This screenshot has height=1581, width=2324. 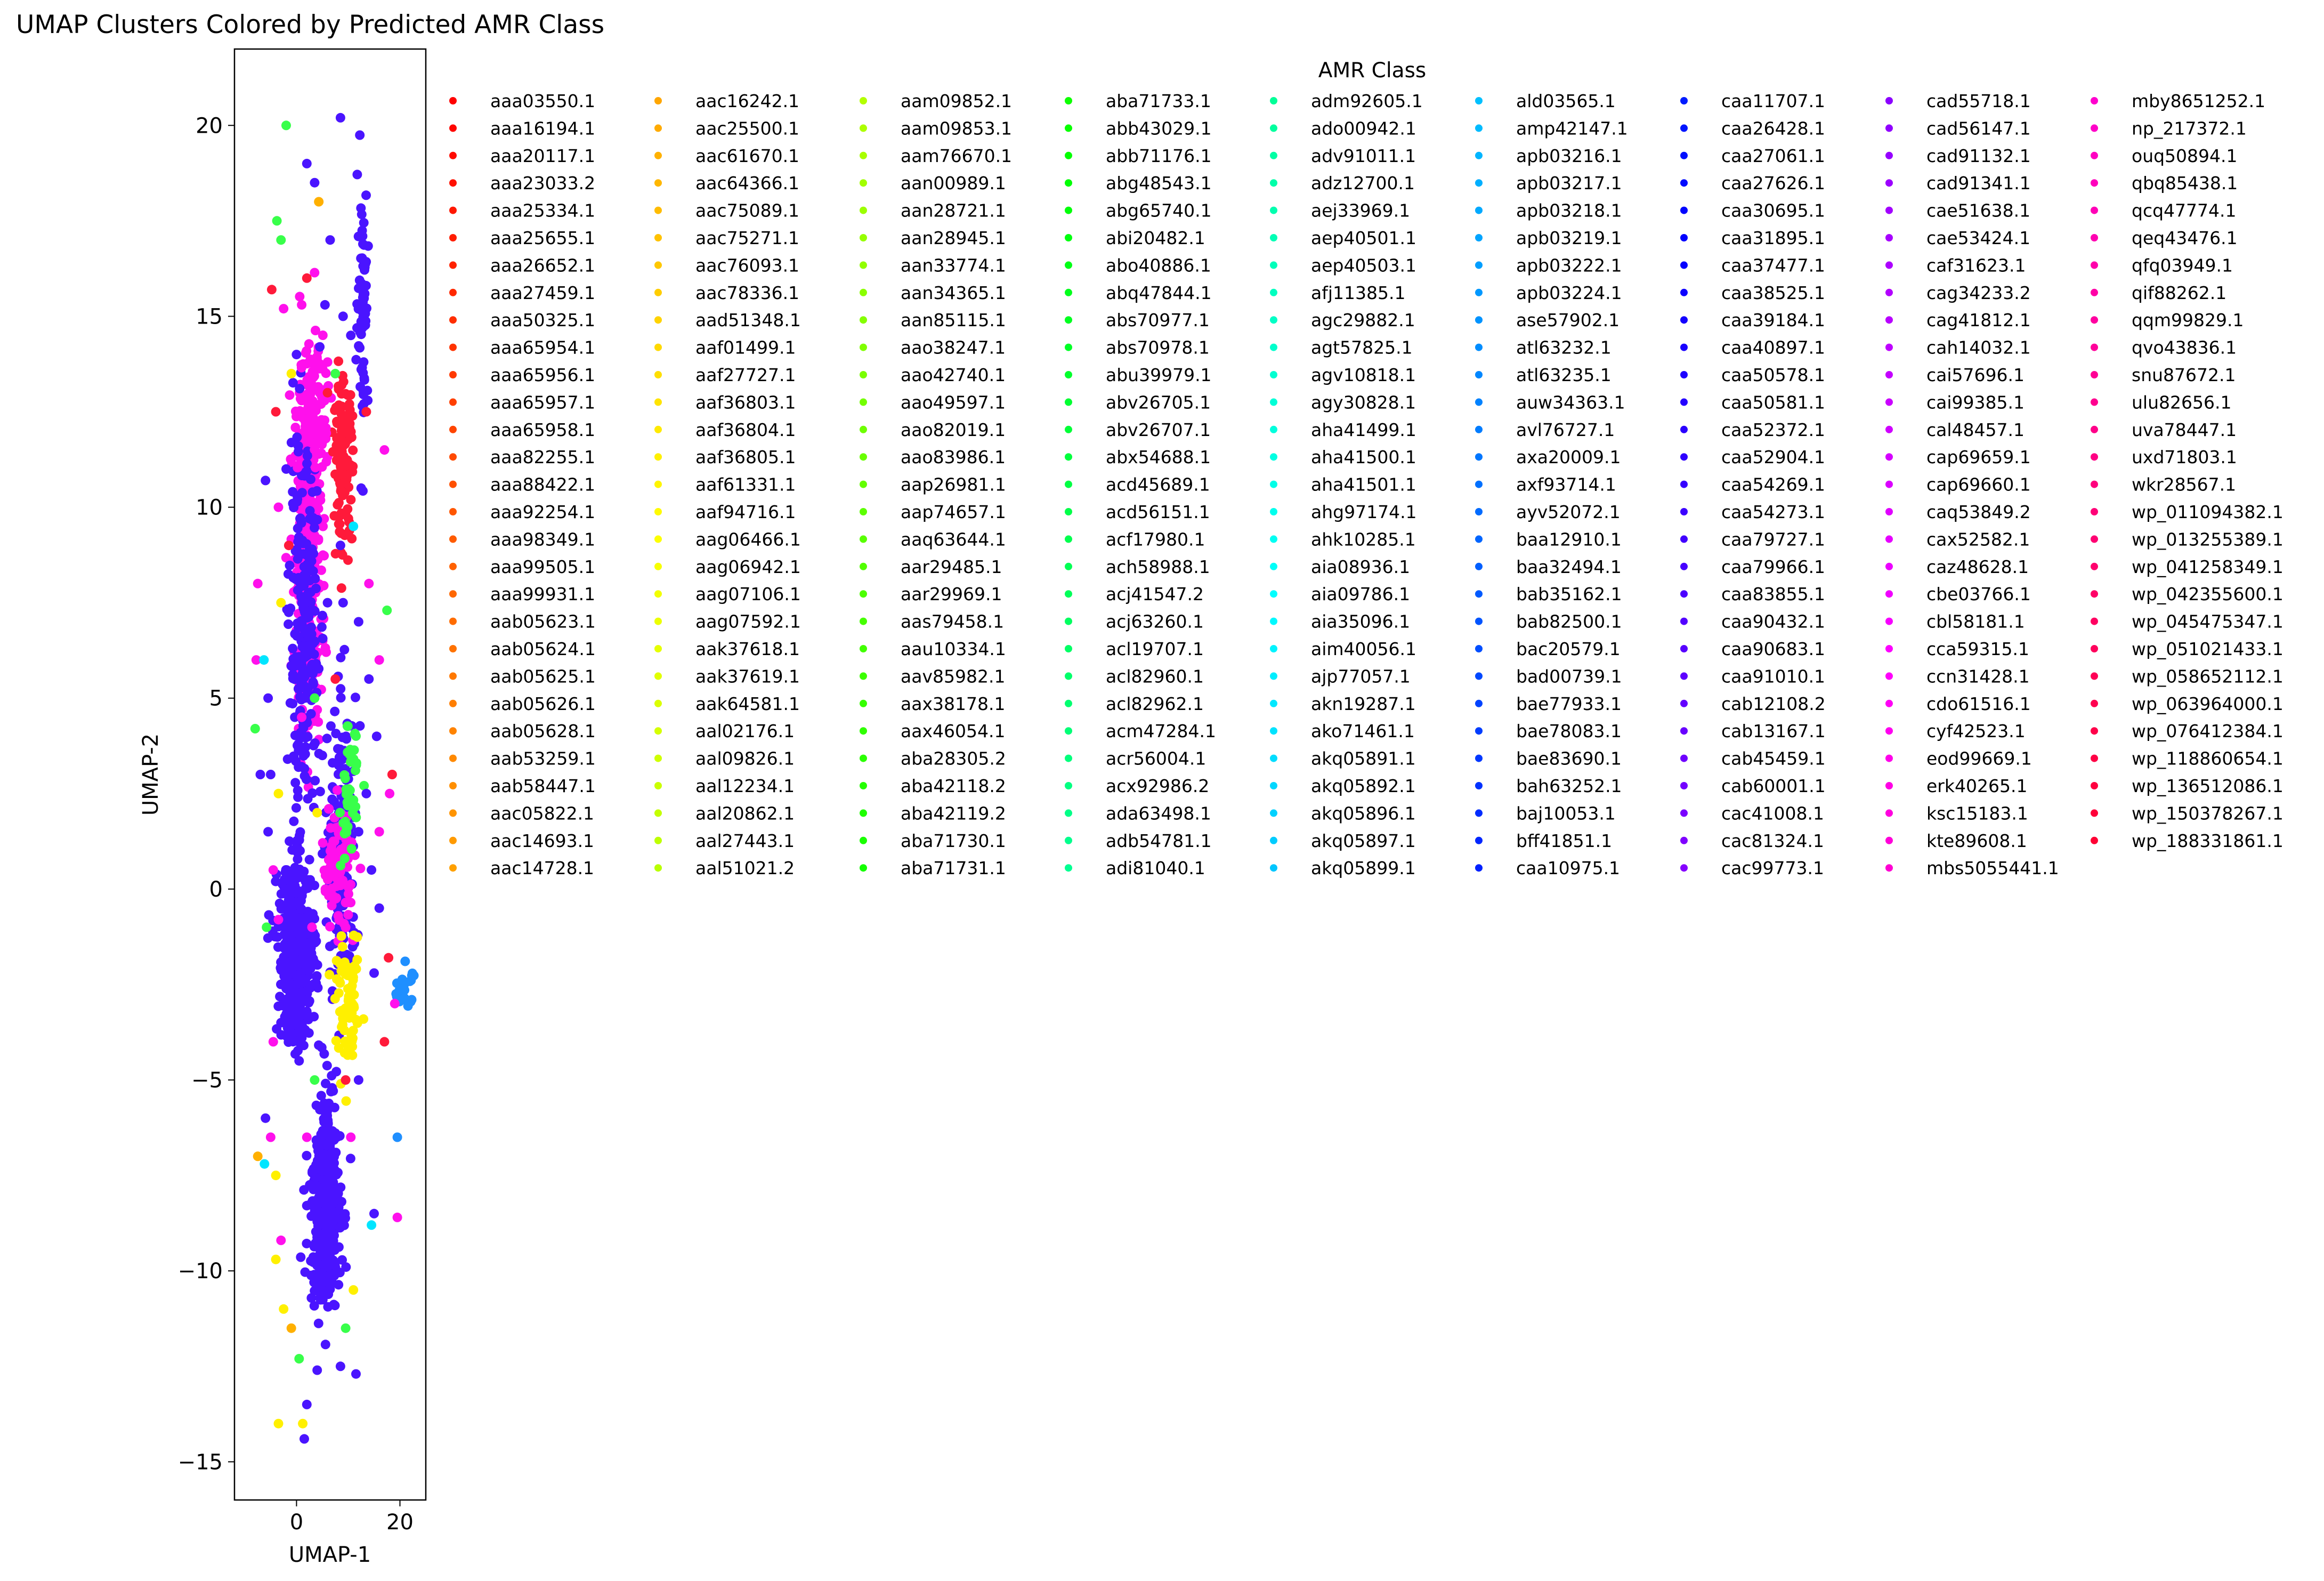 I want to click on legend-label: acx92986.2, so click(x=1158, y=786).